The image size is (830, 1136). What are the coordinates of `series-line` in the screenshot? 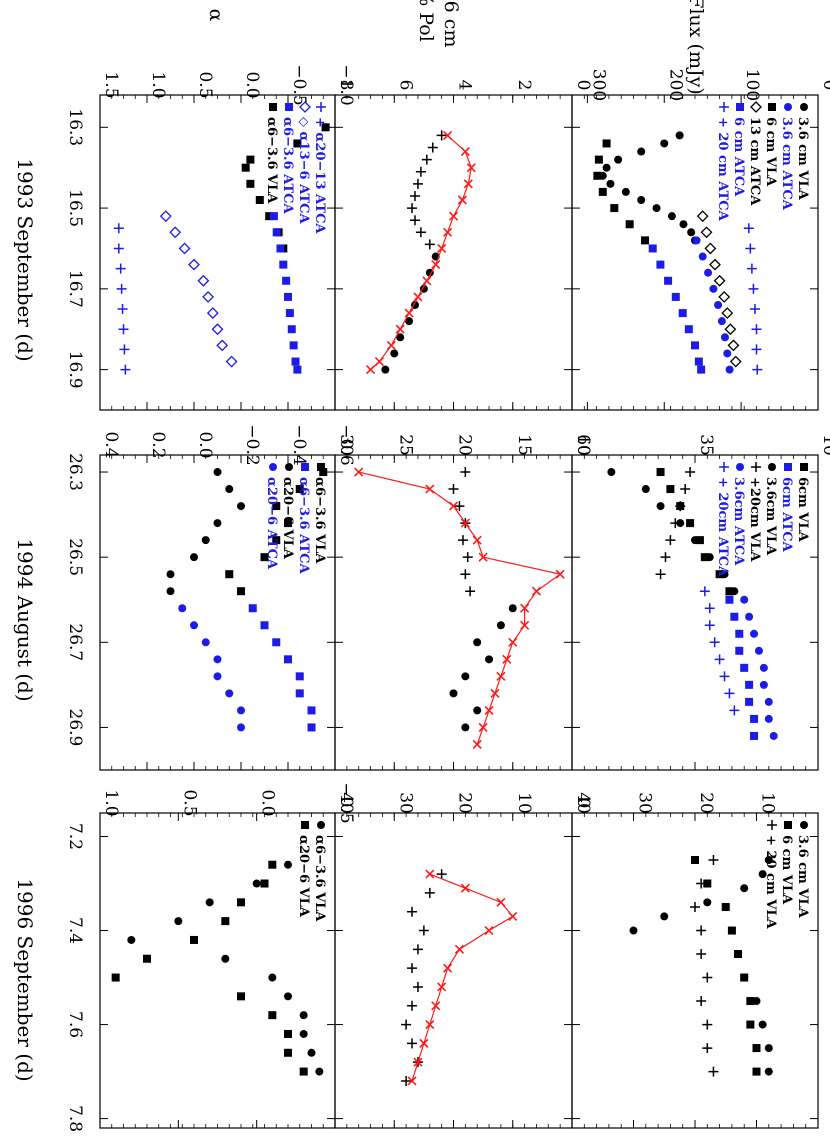 It's located at (421, 252).